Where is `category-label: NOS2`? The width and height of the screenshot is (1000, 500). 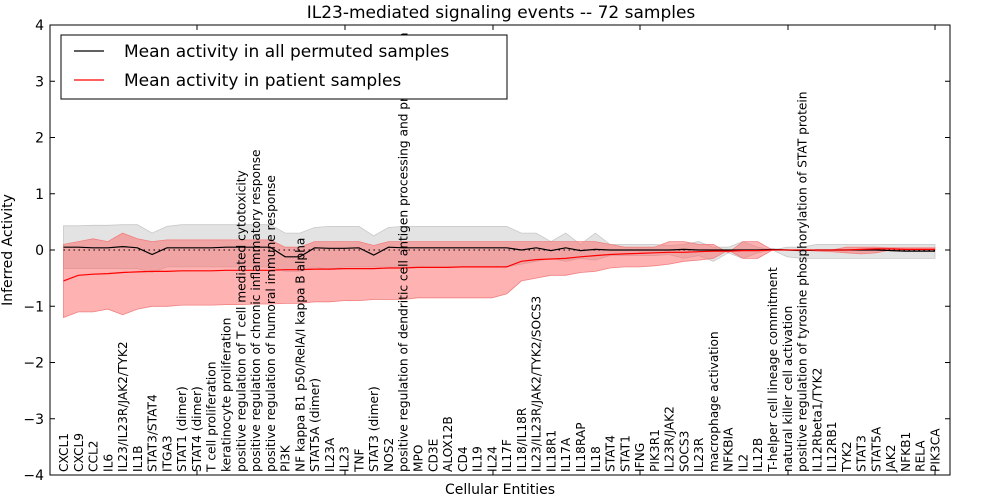 category-label: NOS2 is located at coordinates (389, 455).